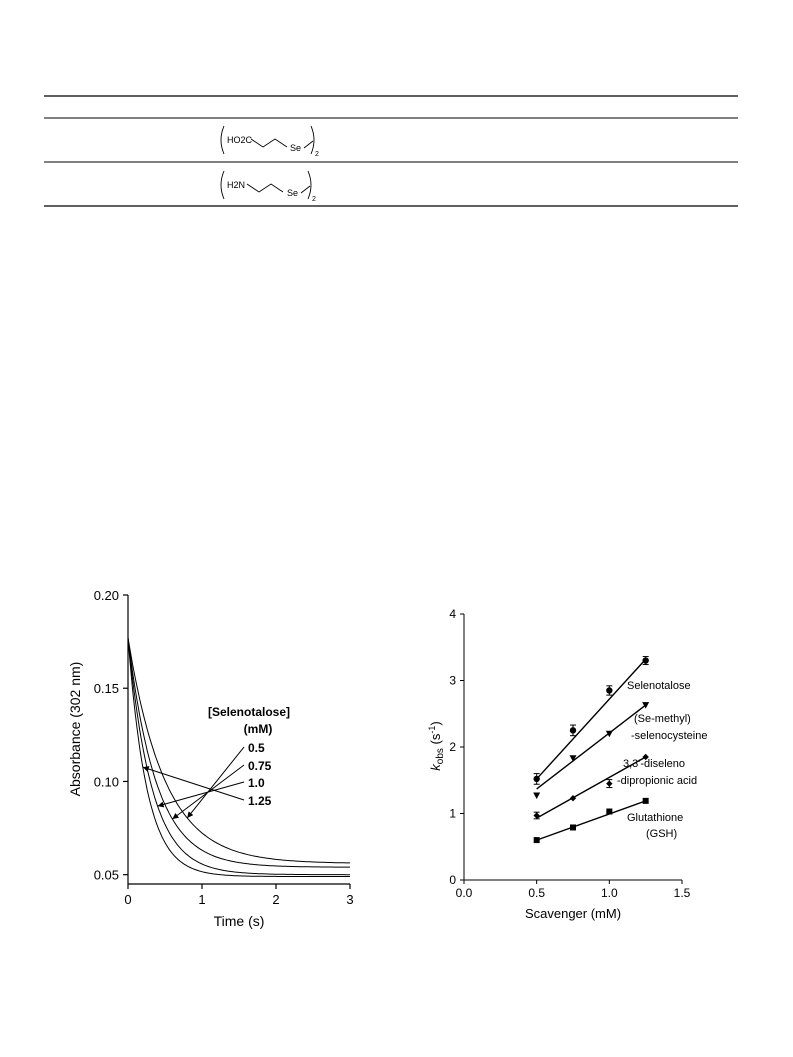 The width and height of the screenshot is (793, 1057). What do you see at coordinates (258, 729) in the screenshot?
I see `legend-unit: (mM)` at bounding box center [258, 729].